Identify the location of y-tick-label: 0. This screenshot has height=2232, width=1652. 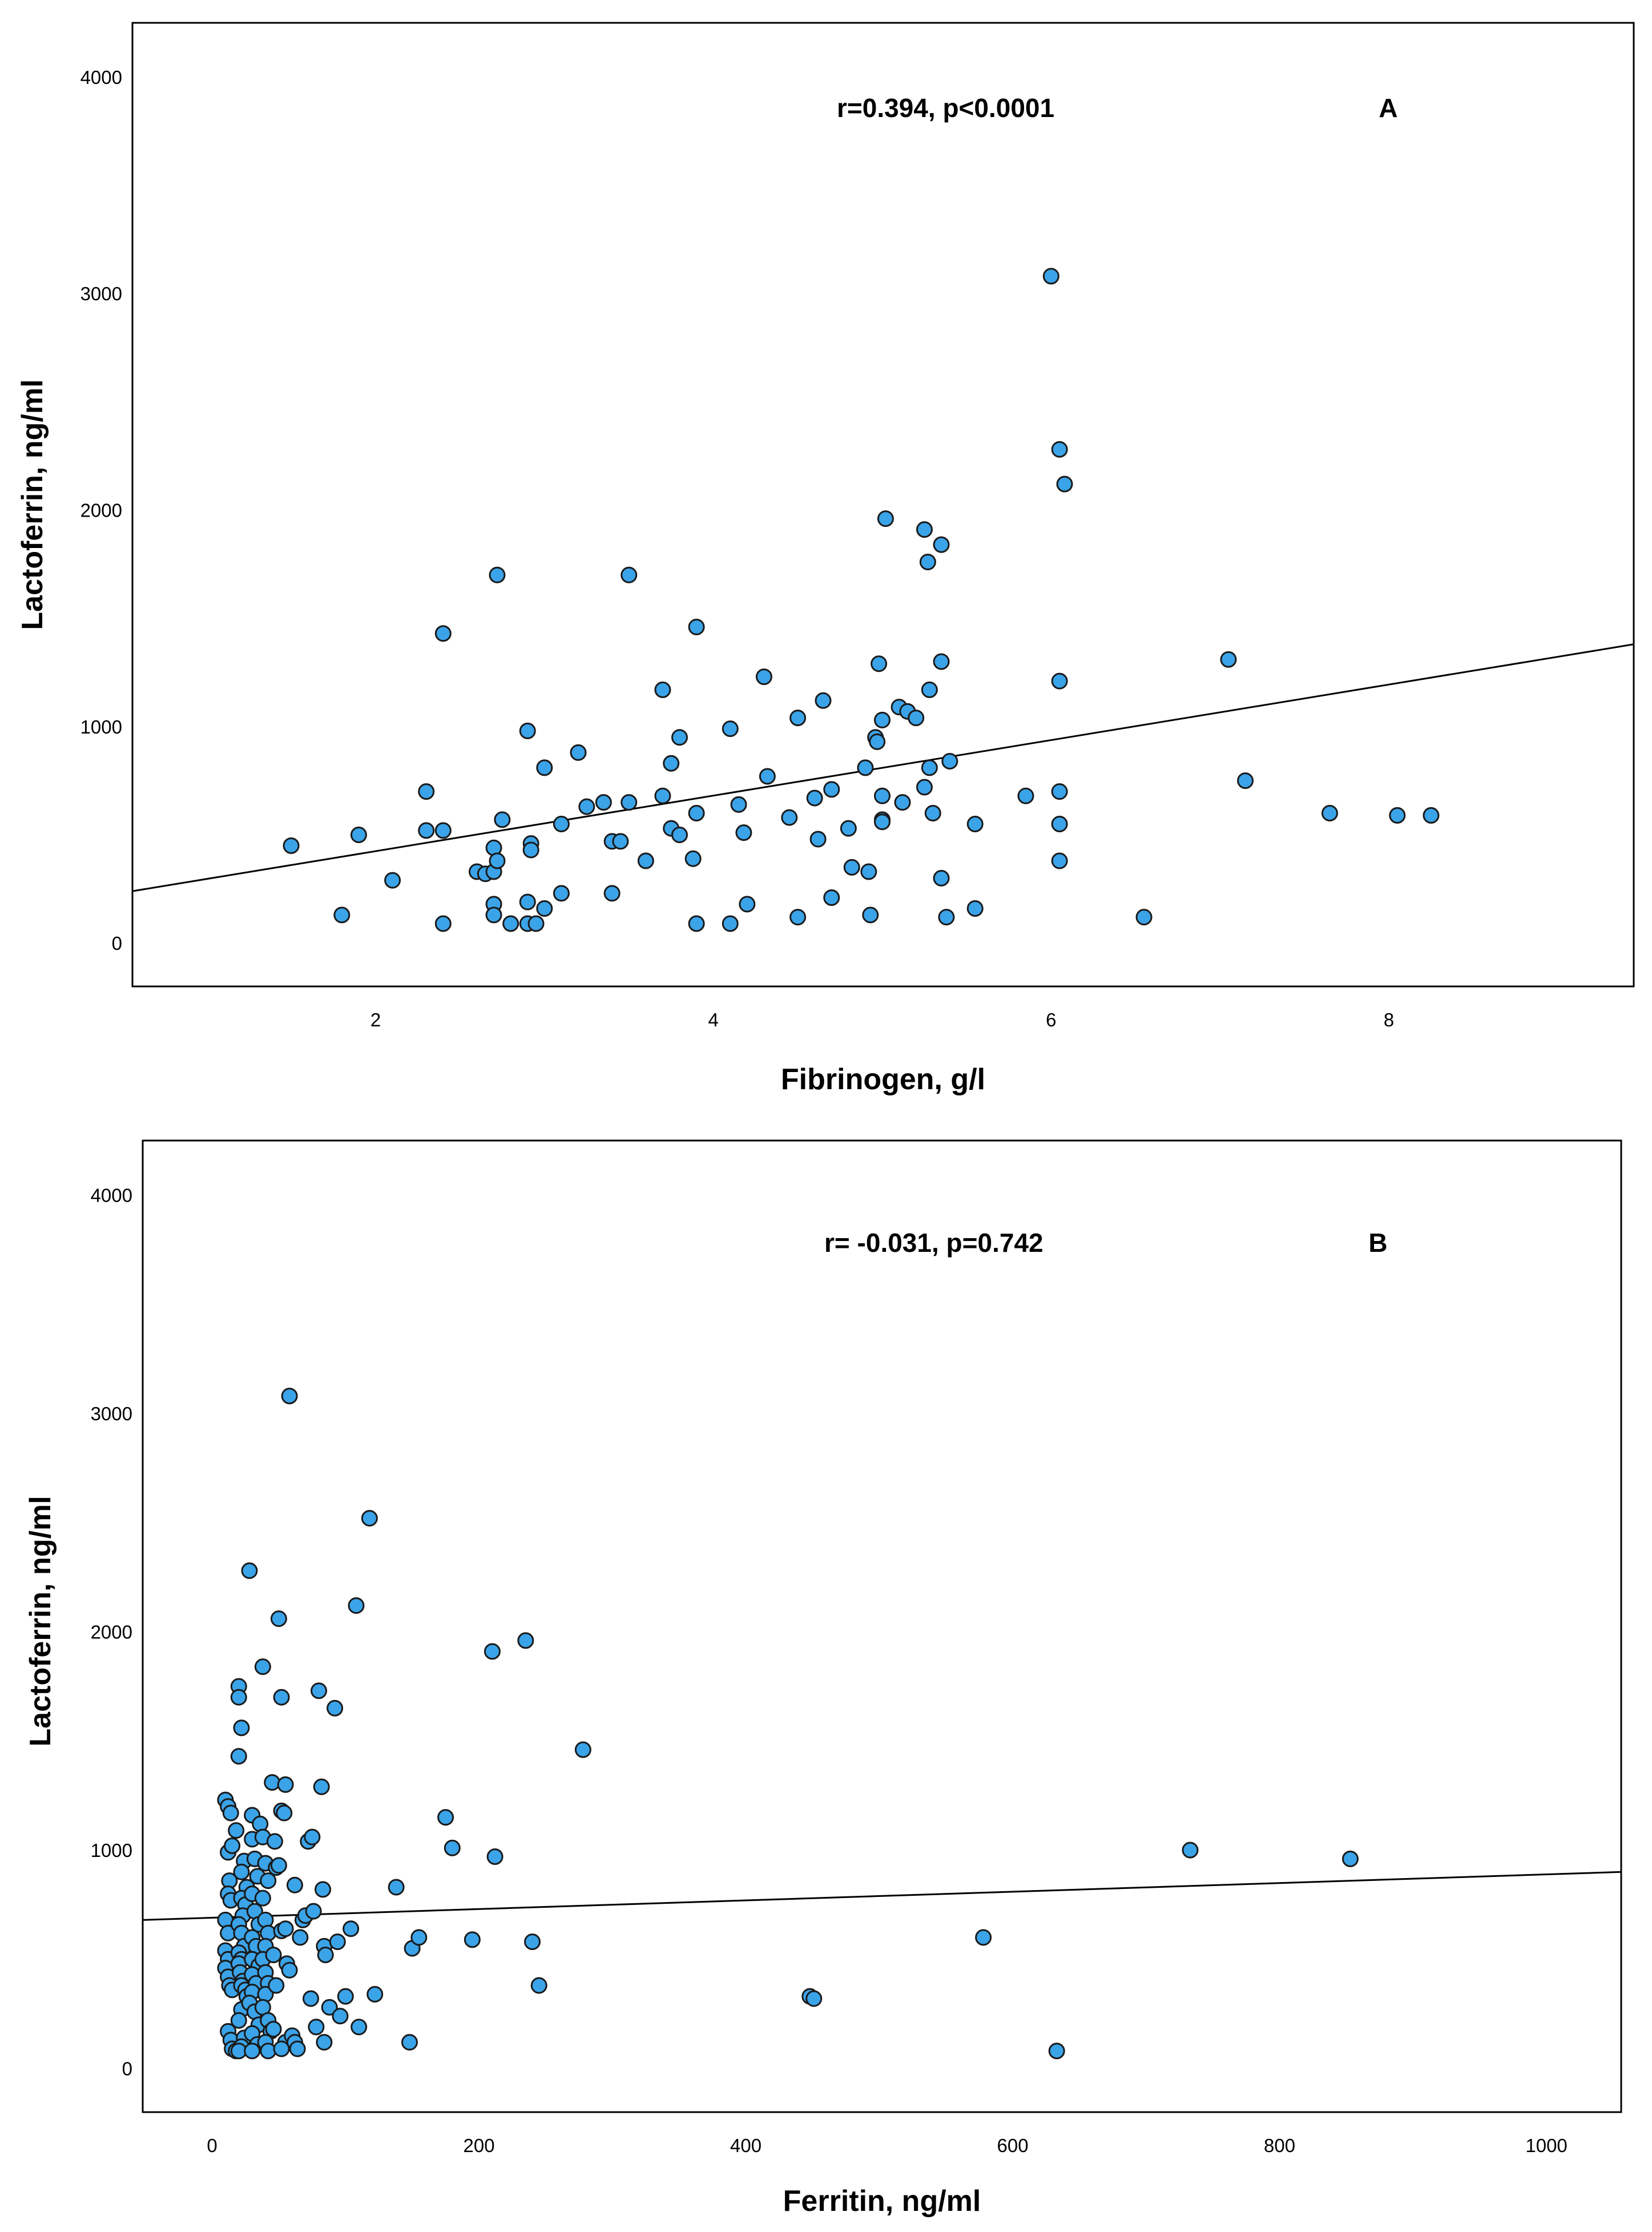
(127, 2069).